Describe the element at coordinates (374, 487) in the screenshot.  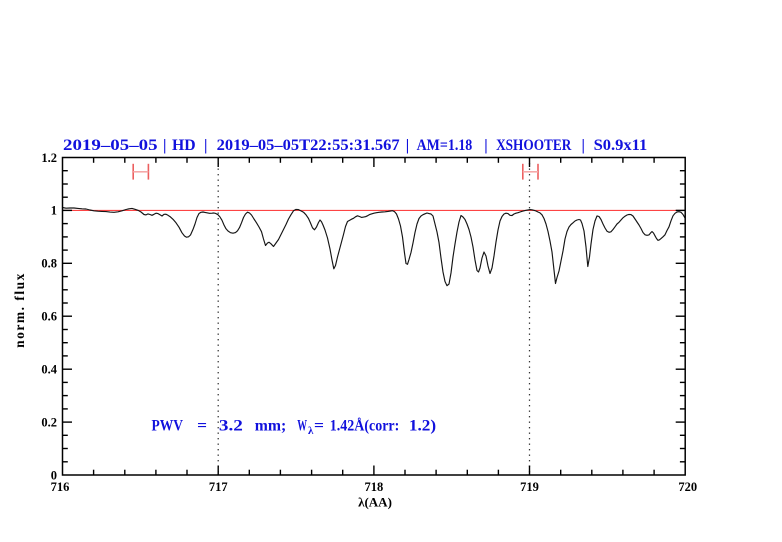
I see `svg-text: 718` at that location.